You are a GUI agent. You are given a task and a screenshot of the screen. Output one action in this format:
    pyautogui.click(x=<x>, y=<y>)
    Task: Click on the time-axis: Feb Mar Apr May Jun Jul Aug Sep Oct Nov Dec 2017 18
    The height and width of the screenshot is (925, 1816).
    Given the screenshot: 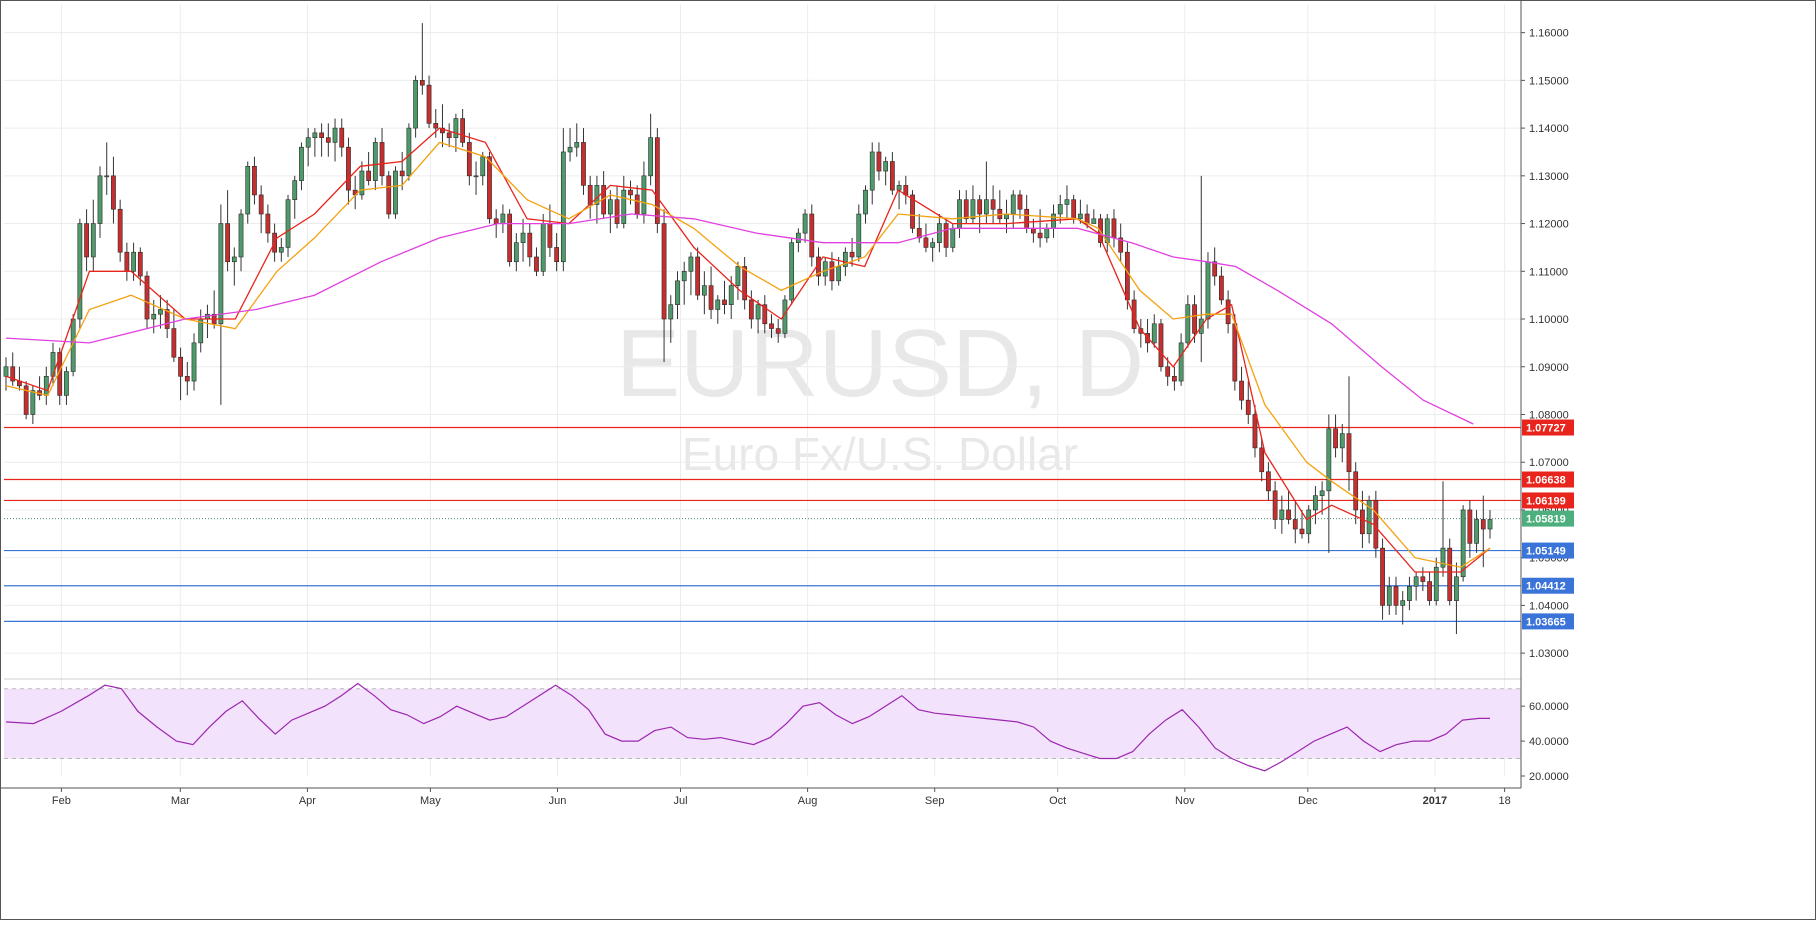 What is the action you would take?
    pyautogui.click(x=781, y=797)
    